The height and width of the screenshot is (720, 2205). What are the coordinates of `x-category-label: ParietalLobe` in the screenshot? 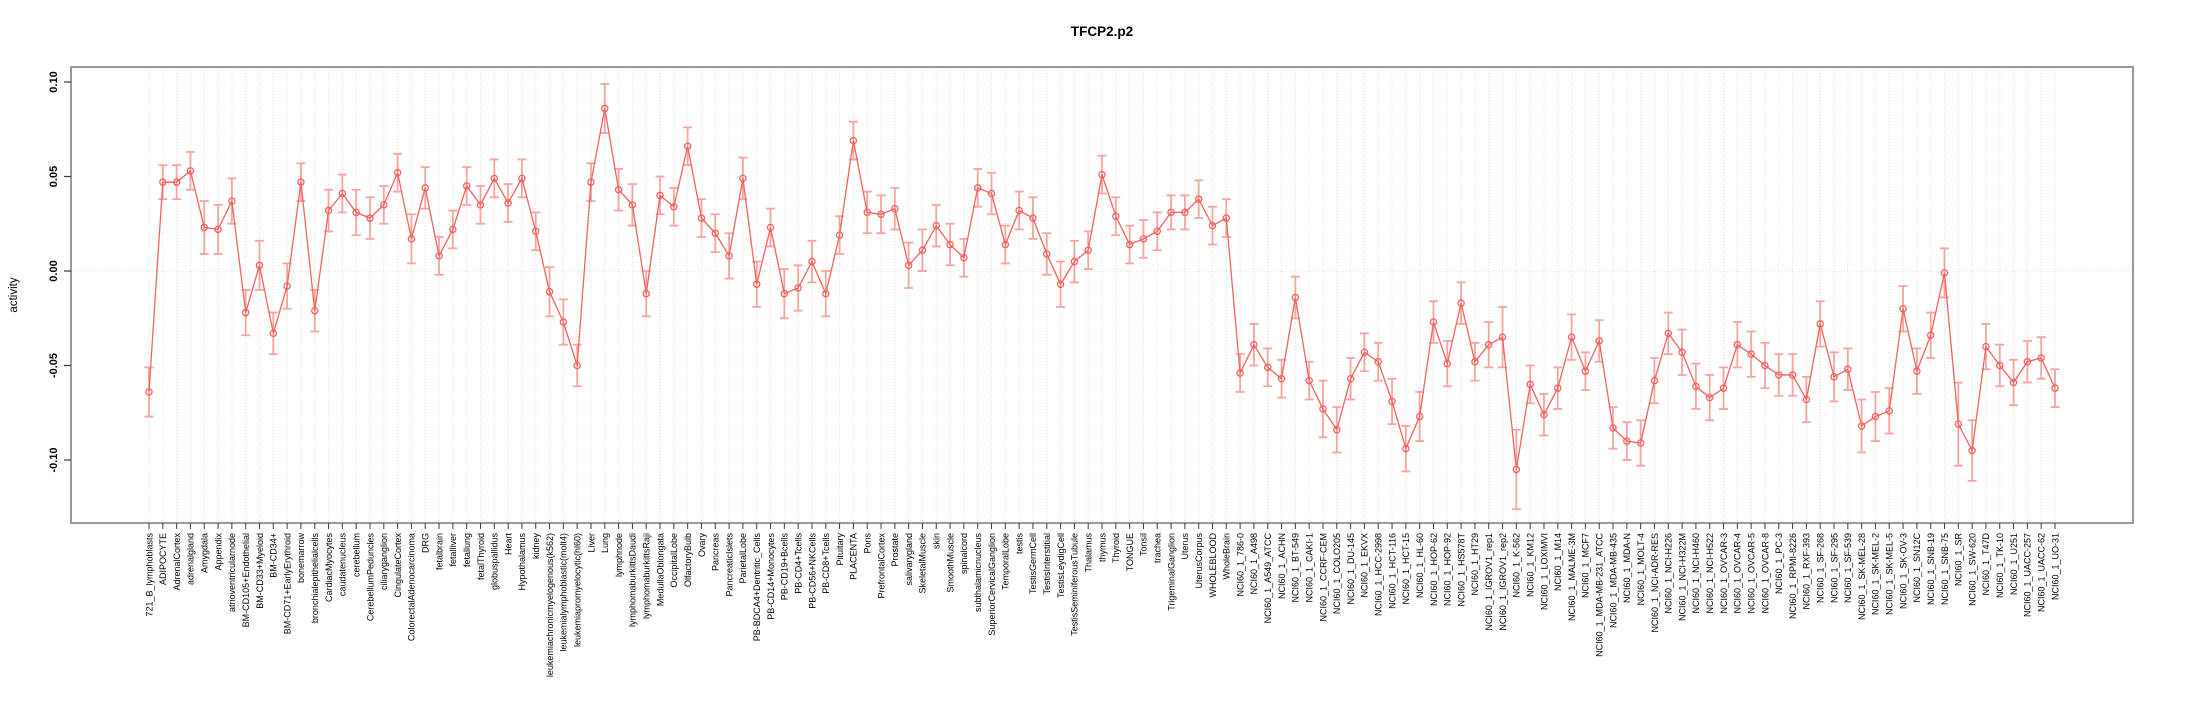 It's located at (743, 558).